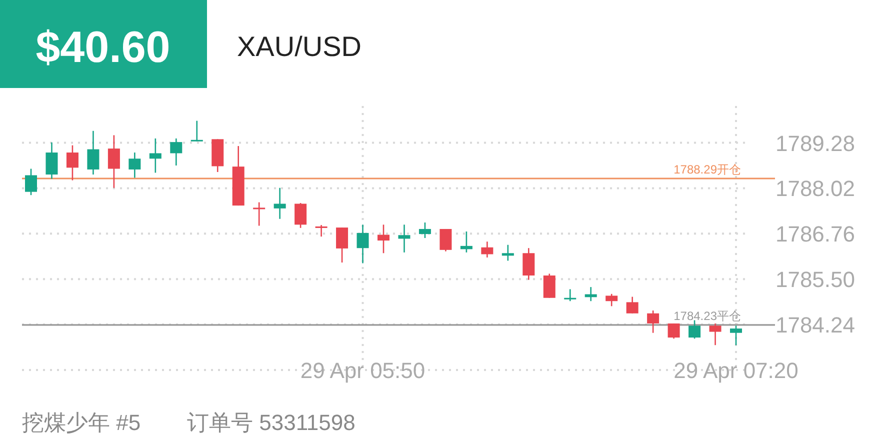 The height and width of the screenshot is (440, 880). I want to click on y-tick-label: 1785.50, so click(815, 279).